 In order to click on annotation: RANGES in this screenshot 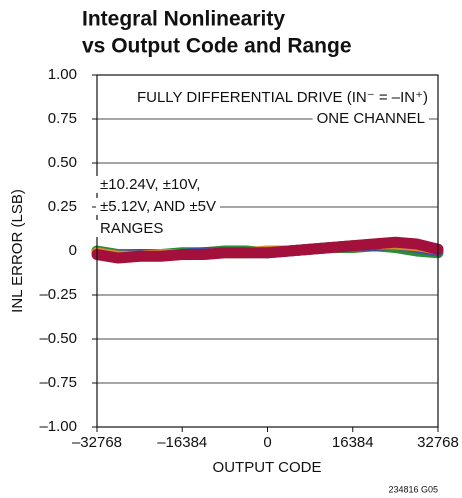, I will do `click(131, 228)`.